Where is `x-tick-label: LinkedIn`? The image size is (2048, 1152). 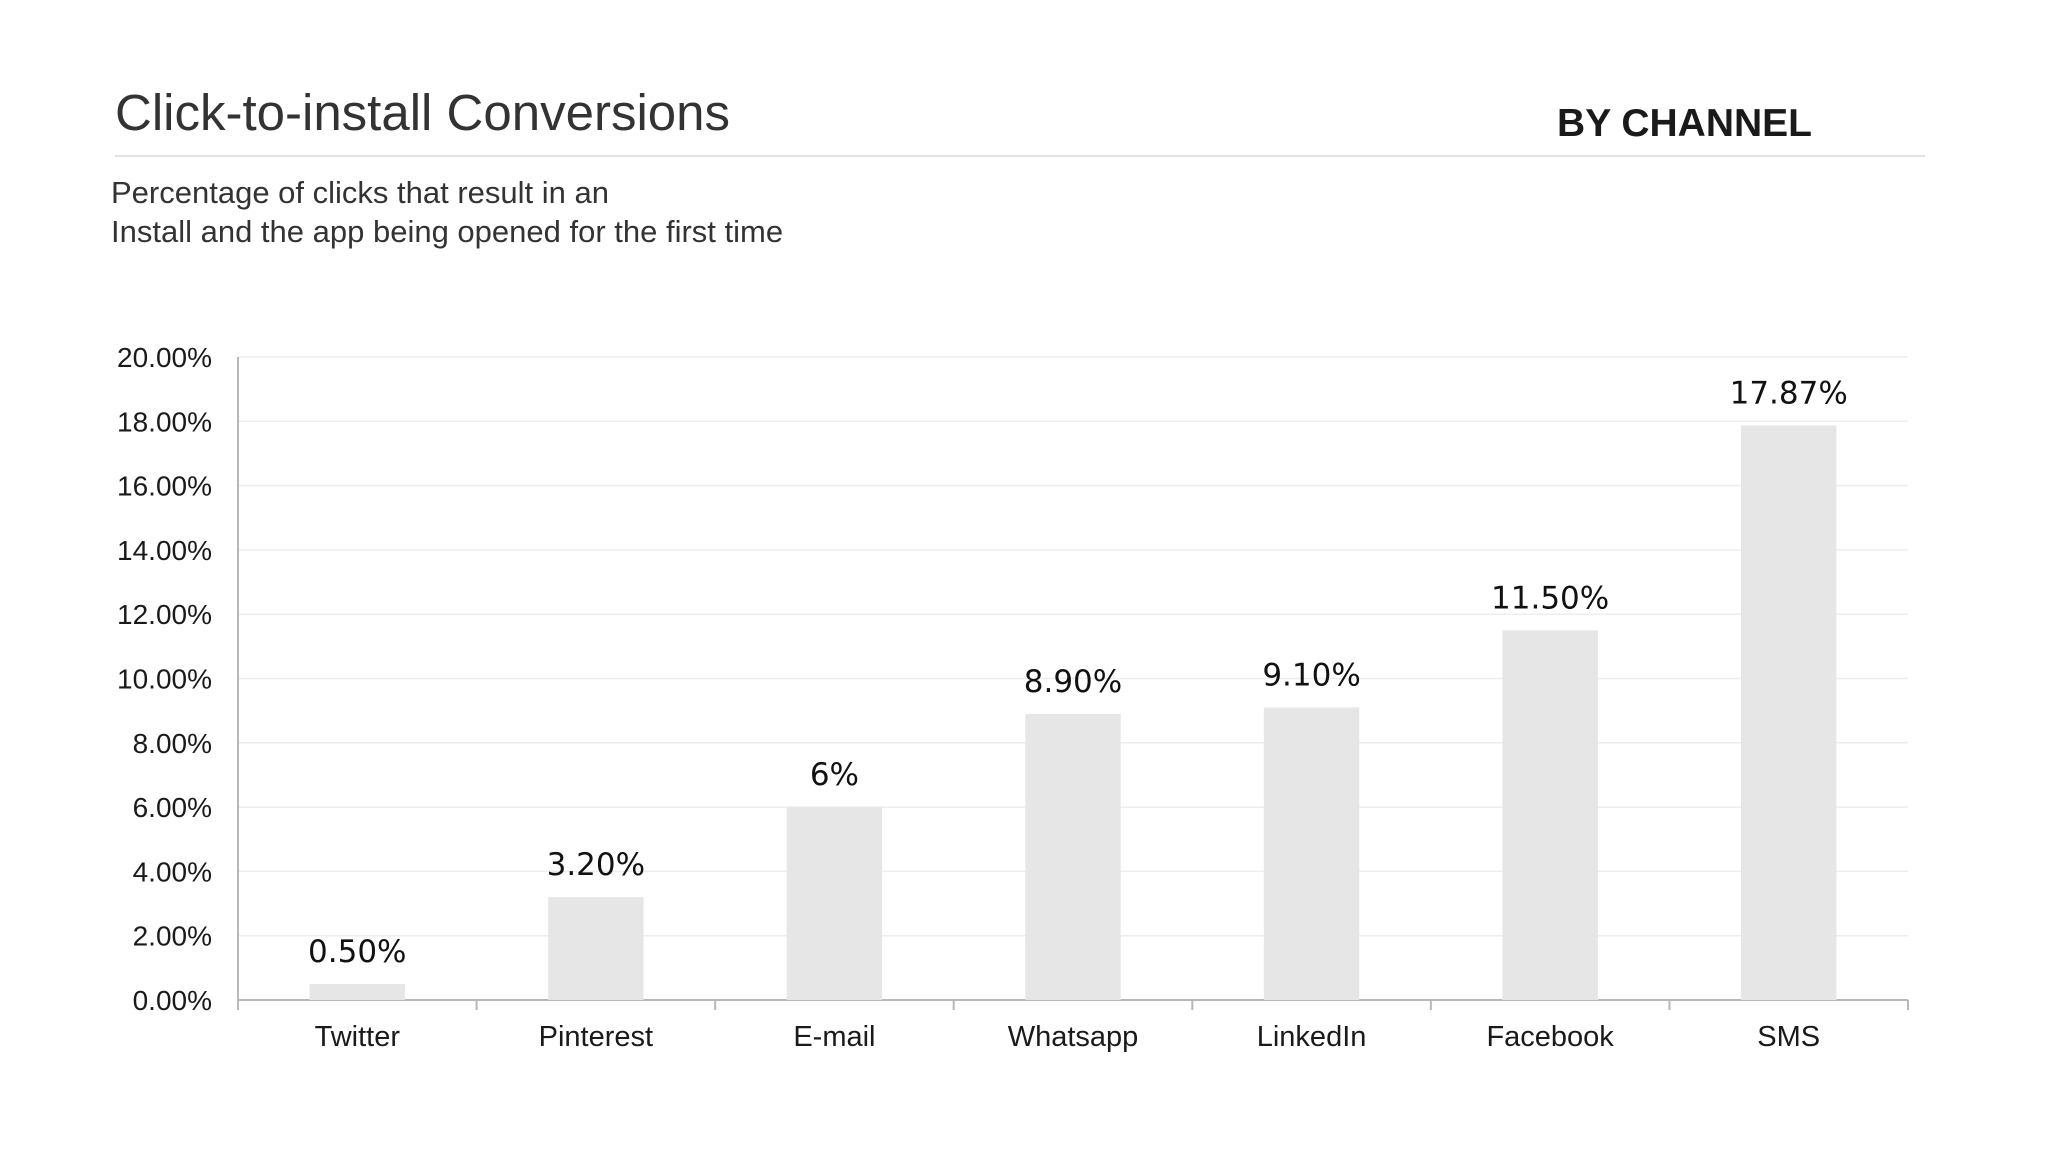
x-tick-label: LinkedIn is located at coordinates (1312, 1037).